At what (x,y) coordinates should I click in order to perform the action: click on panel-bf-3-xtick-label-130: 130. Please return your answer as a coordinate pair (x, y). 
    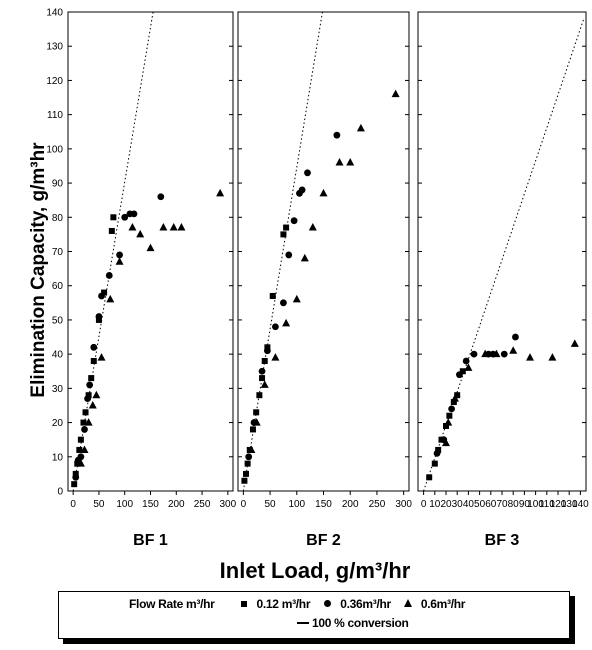
    Looking at the image, I should click on (569, 504).